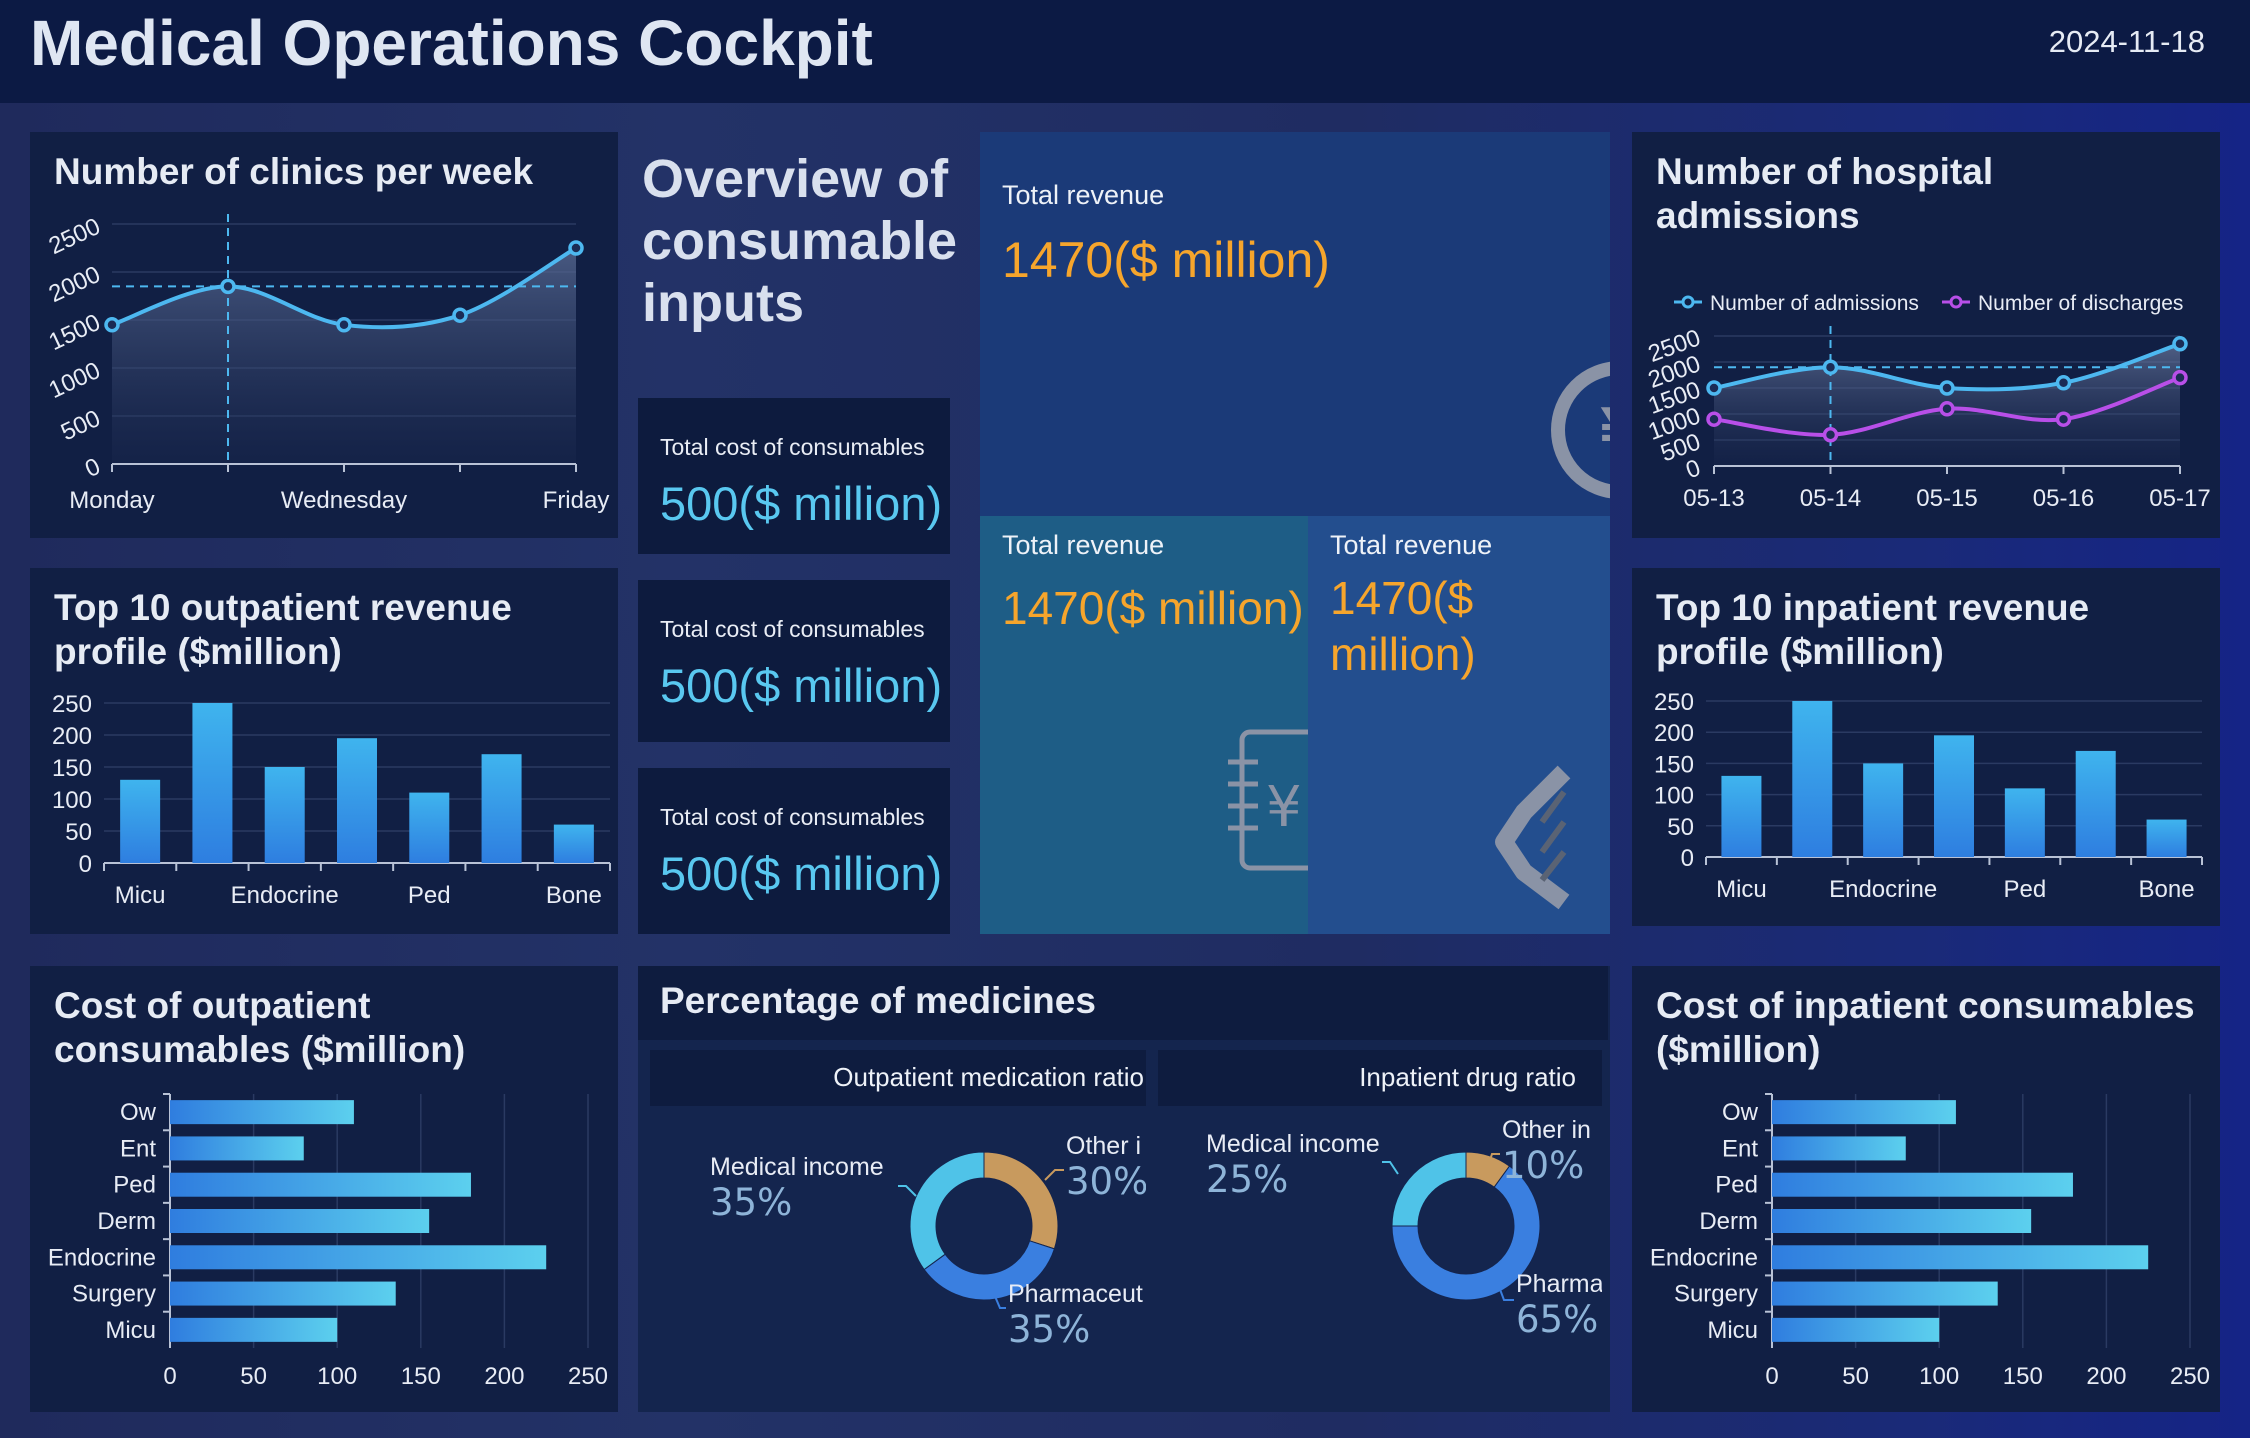  I want to click on icost-x-tick: 100, so click(1939, 1376).